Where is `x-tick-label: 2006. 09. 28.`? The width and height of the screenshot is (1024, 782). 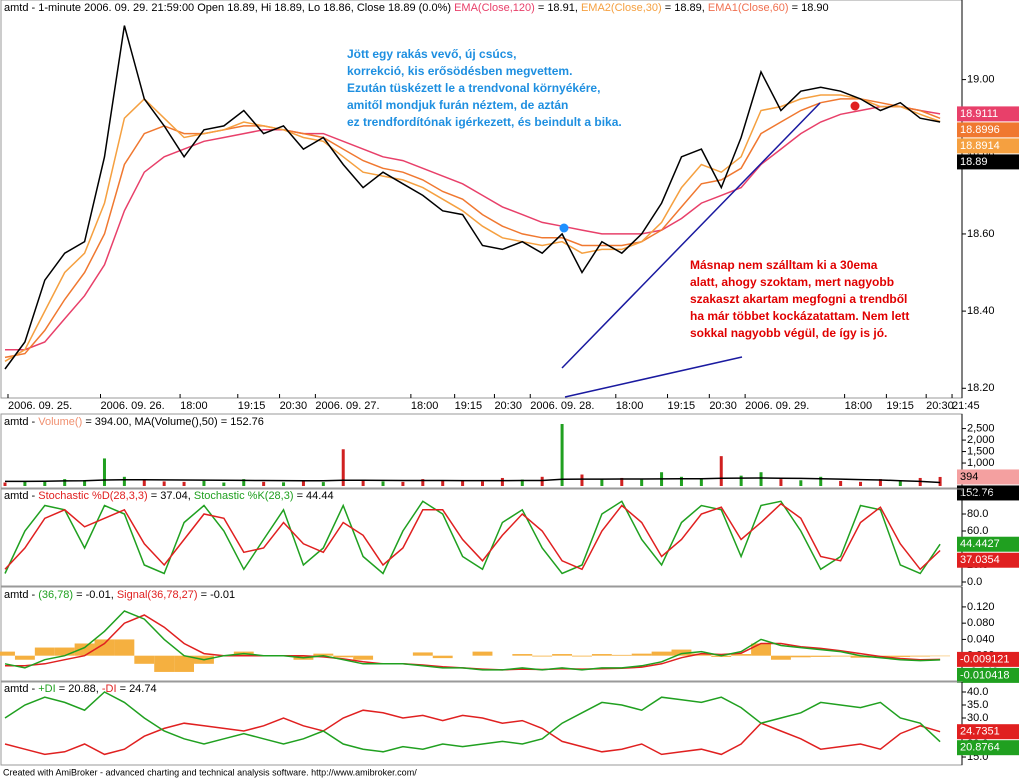
x-tick-label: 2006. 09. 28. is located at coordinates (562, 406).